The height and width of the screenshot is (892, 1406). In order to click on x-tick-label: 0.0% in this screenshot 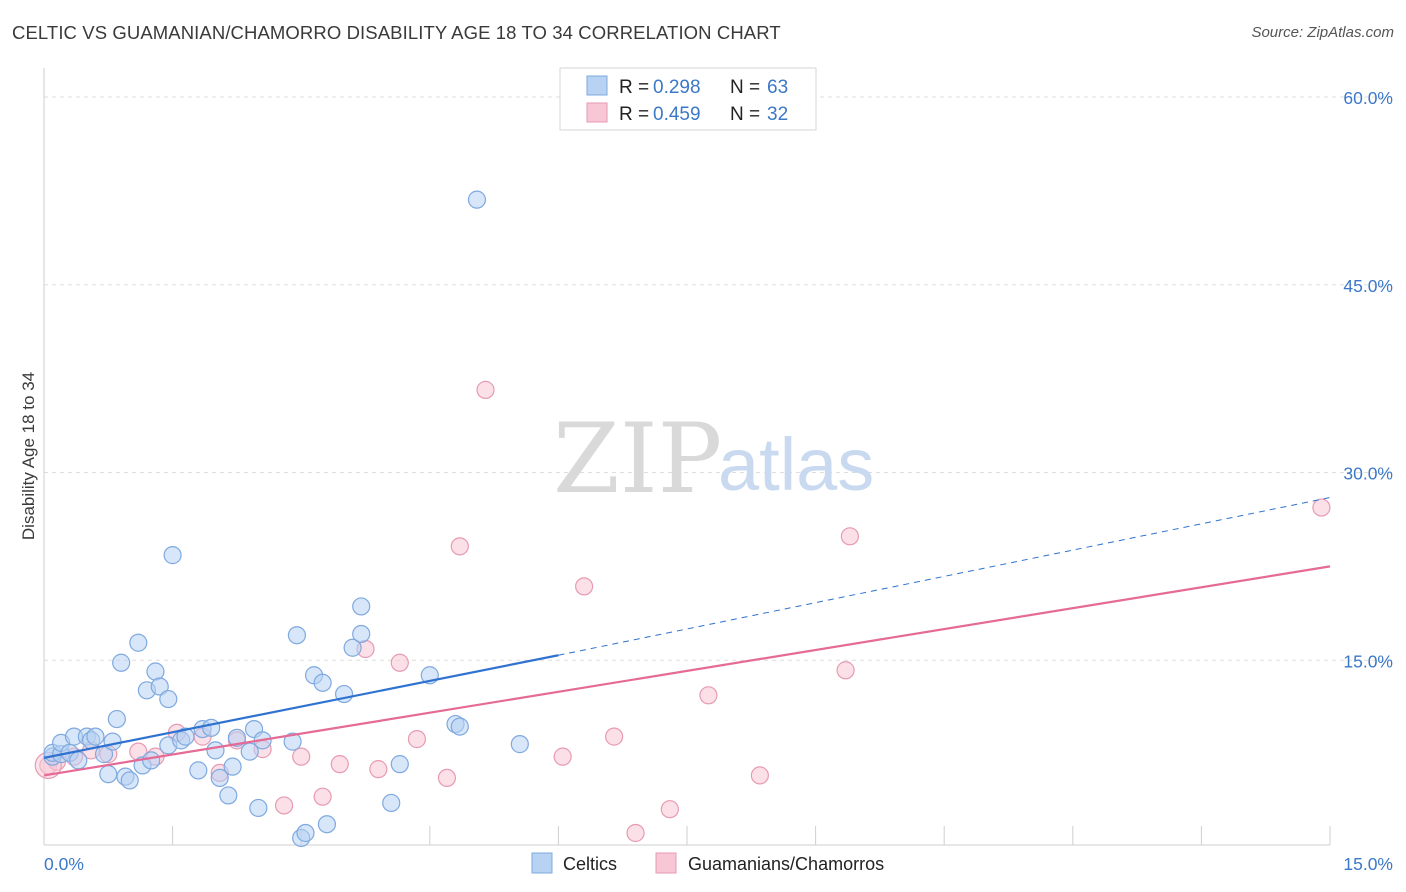, I will do `click(64, 864)`.